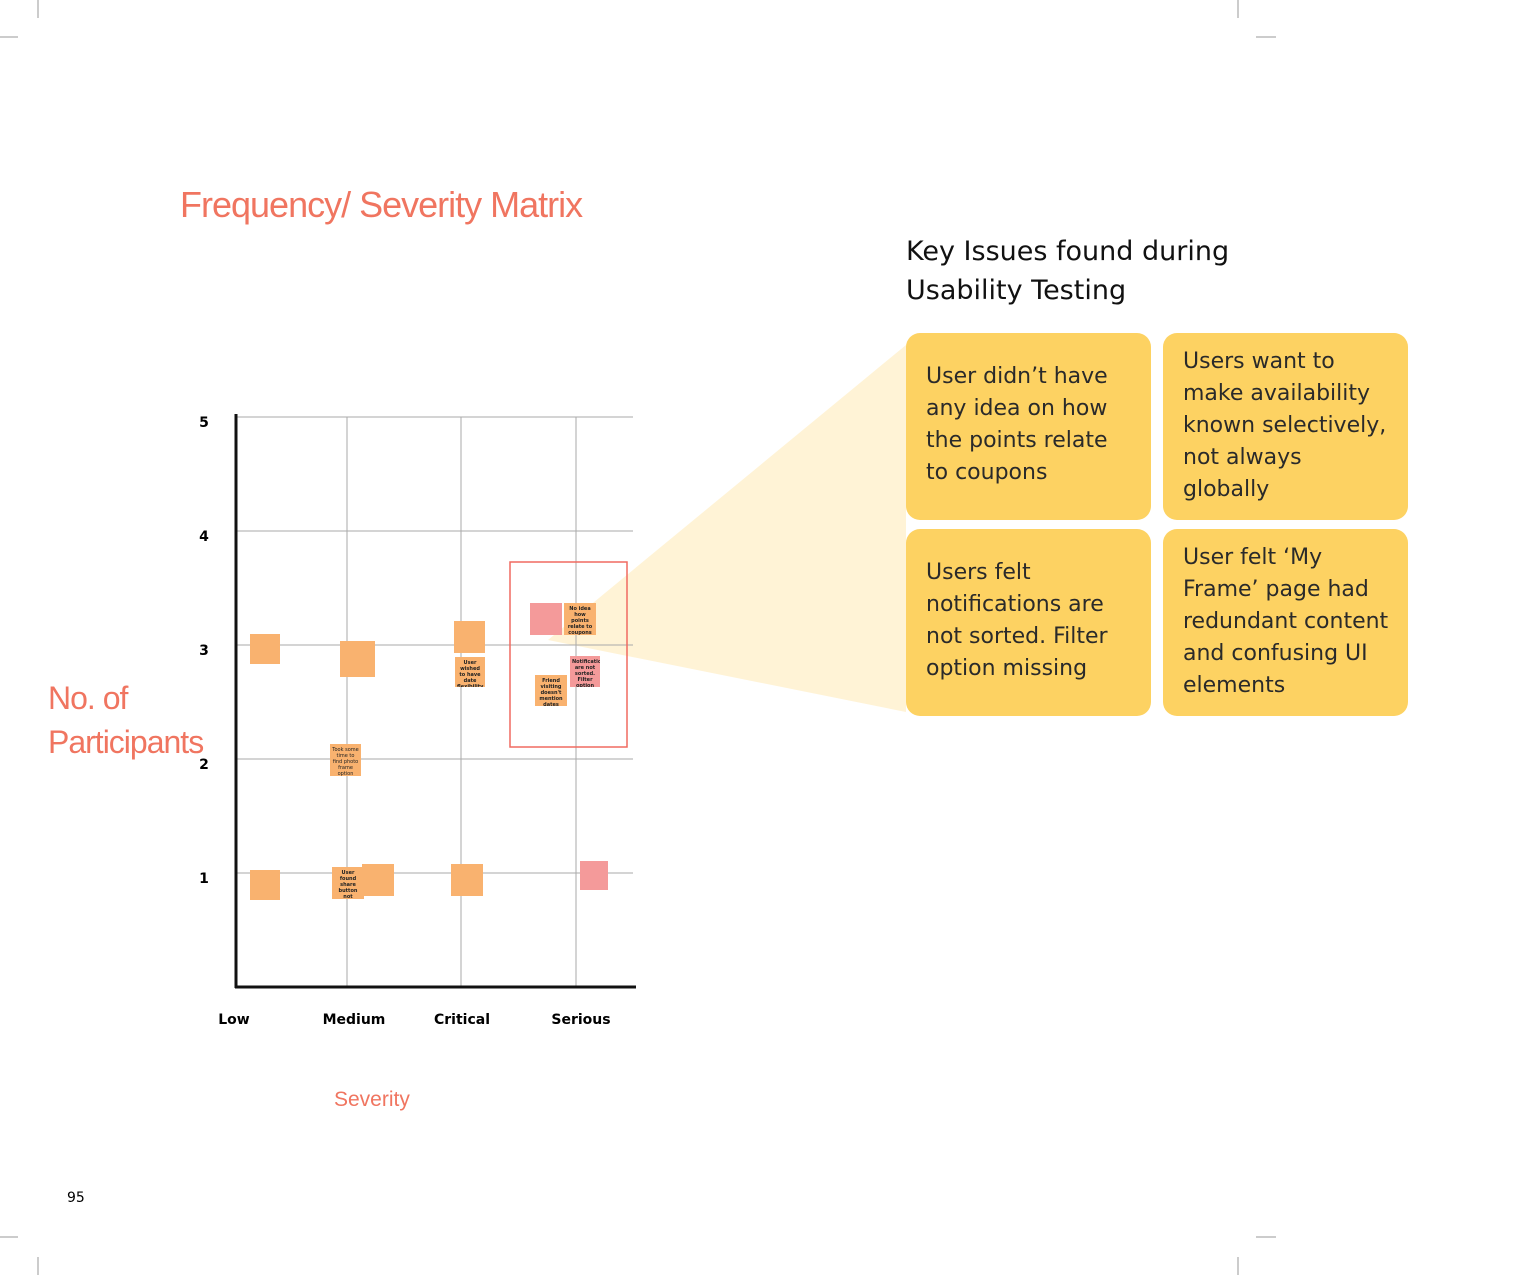 The height and width of the screenshot is (1275, 1530). What do you see at coordinates (204, 765) in the screenshot?
I see `y-tick-label: 2` at bounding box center [204, 765].